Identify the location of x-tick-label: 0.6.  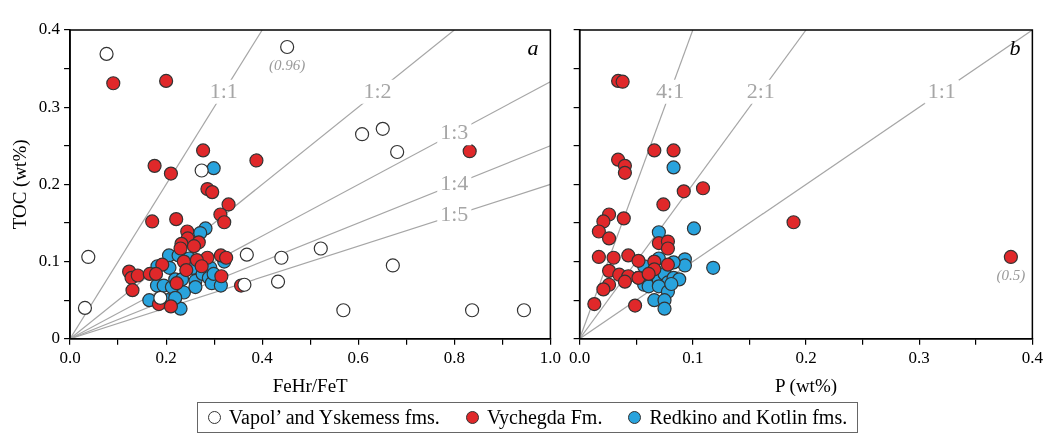
(358, 358).